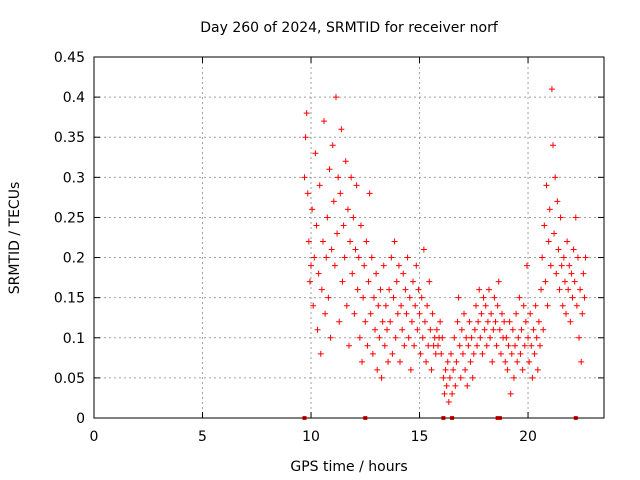 The width and height of the screenshot is (640, 480). What do you see at coordinates (311, 437) in the screenshot?
I see `x-tick-label: 10` at bounding box center [311, 437].